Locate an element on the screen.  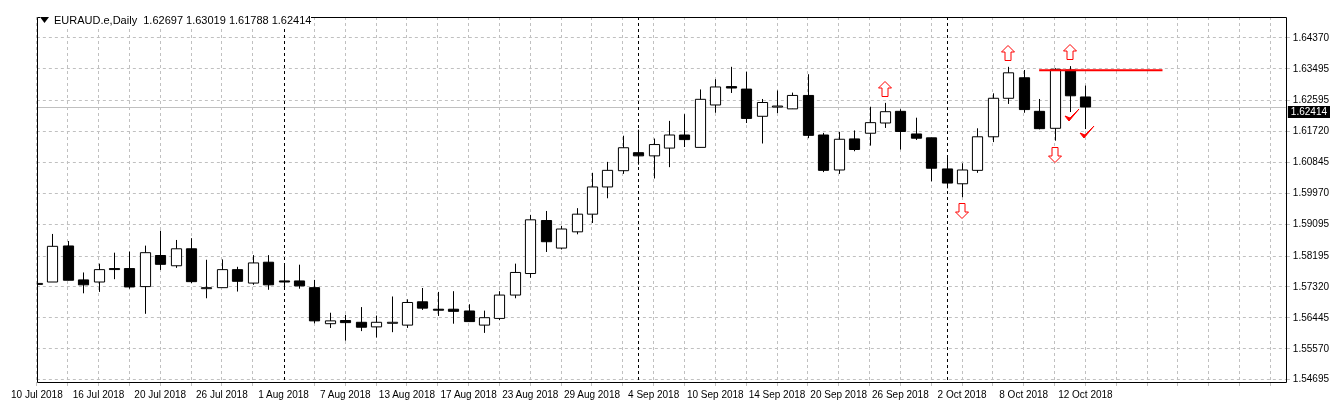
chart-title: EURAUD.e,Daily 1.62697 1.63019 1.61788 1.62414 is located at coordinates (183, 20).